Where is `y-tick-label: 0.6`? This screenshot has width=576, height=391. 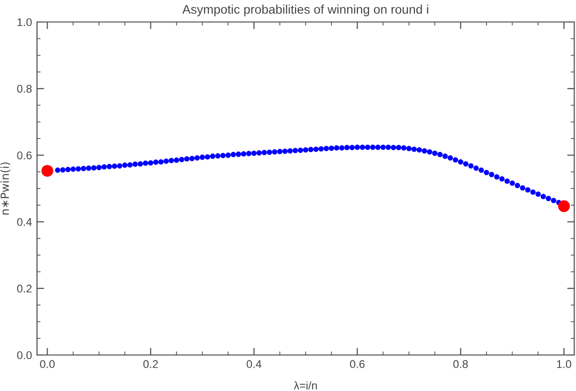
y-tick-label: 0.6 is located at coordinates (24, 155).